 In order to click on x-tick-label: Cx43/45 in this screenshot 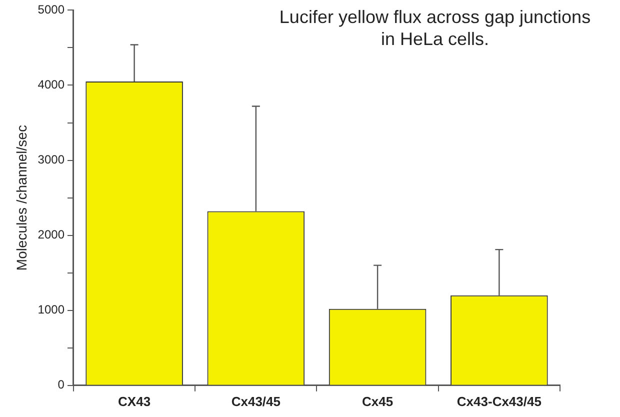, I will do `click(256, 401)`.